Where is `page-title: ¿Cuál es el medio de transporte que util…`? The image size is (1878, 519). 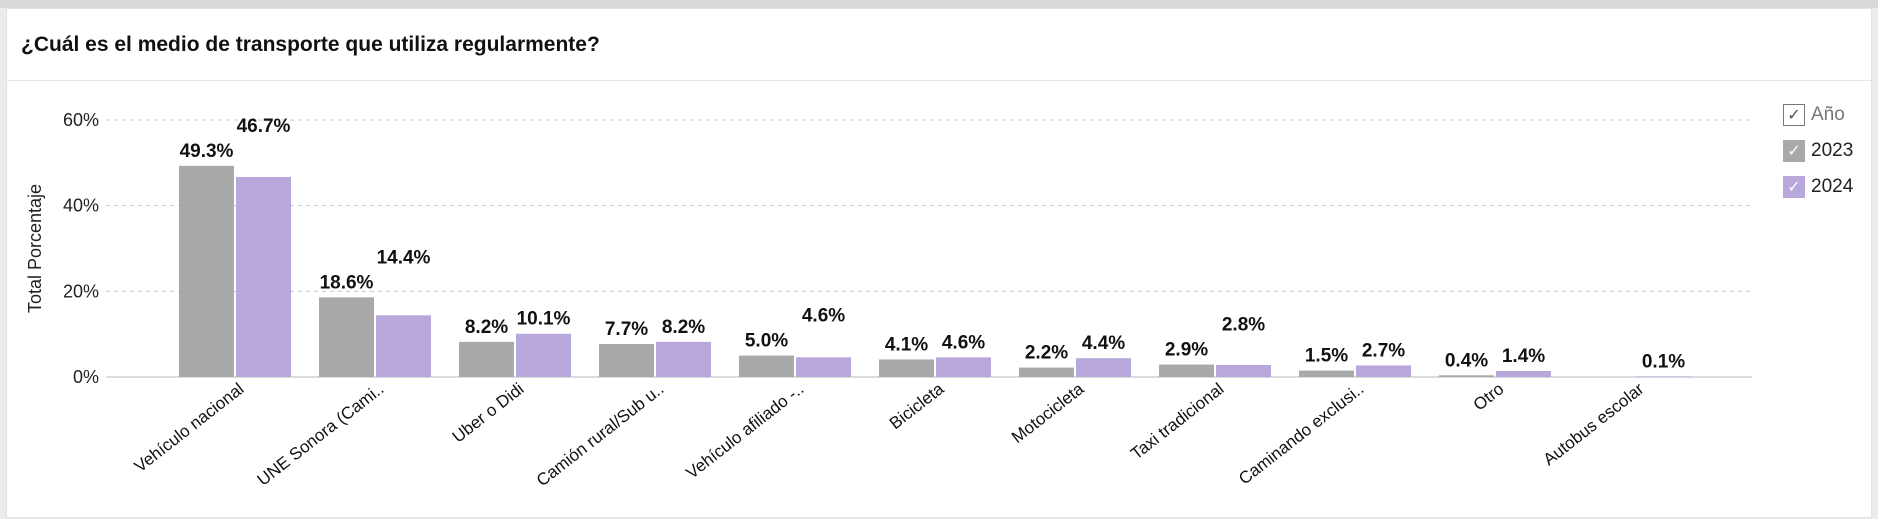
page-title: ¿Cuál es el medio de transporte que util… is located at coordinates (310, 44).